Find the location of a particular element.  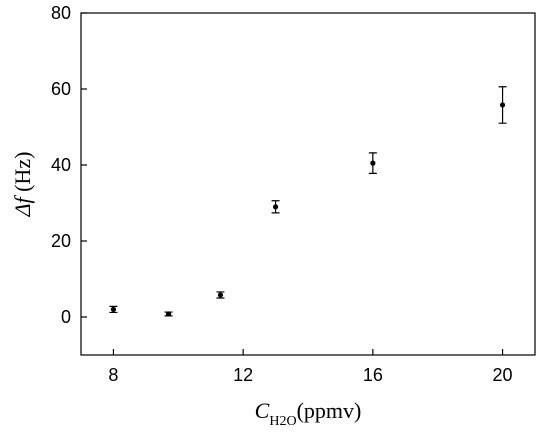

x-axis-label: CH2O(ppmv) is located at coordinates (308, 413).